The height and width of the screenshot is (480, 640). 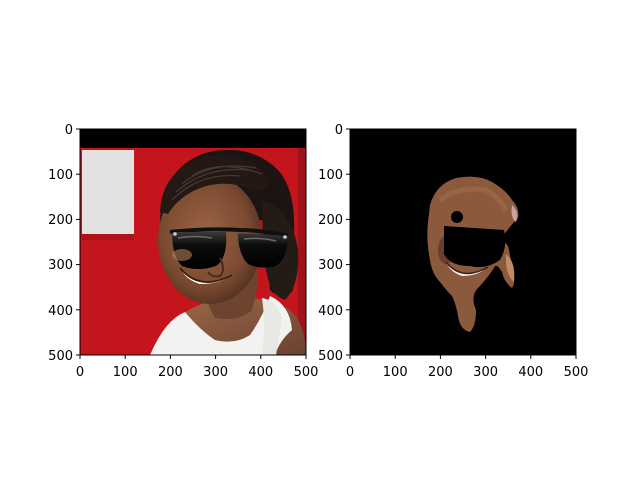 What do you see at coordinates (60, 265) in the screenshot?
I see `left-ytick-label: 300` at bounding box center [60, 265].